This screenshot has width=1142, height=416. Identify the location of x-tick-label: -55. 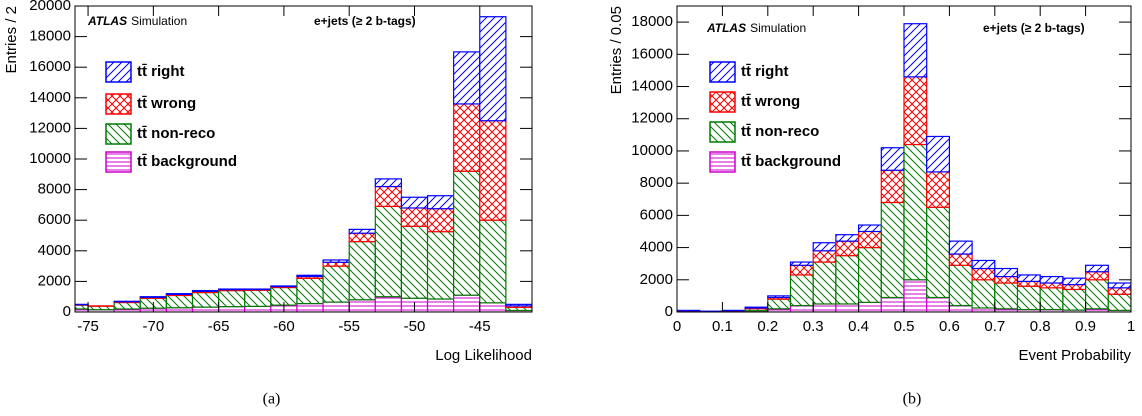
(349, 326).